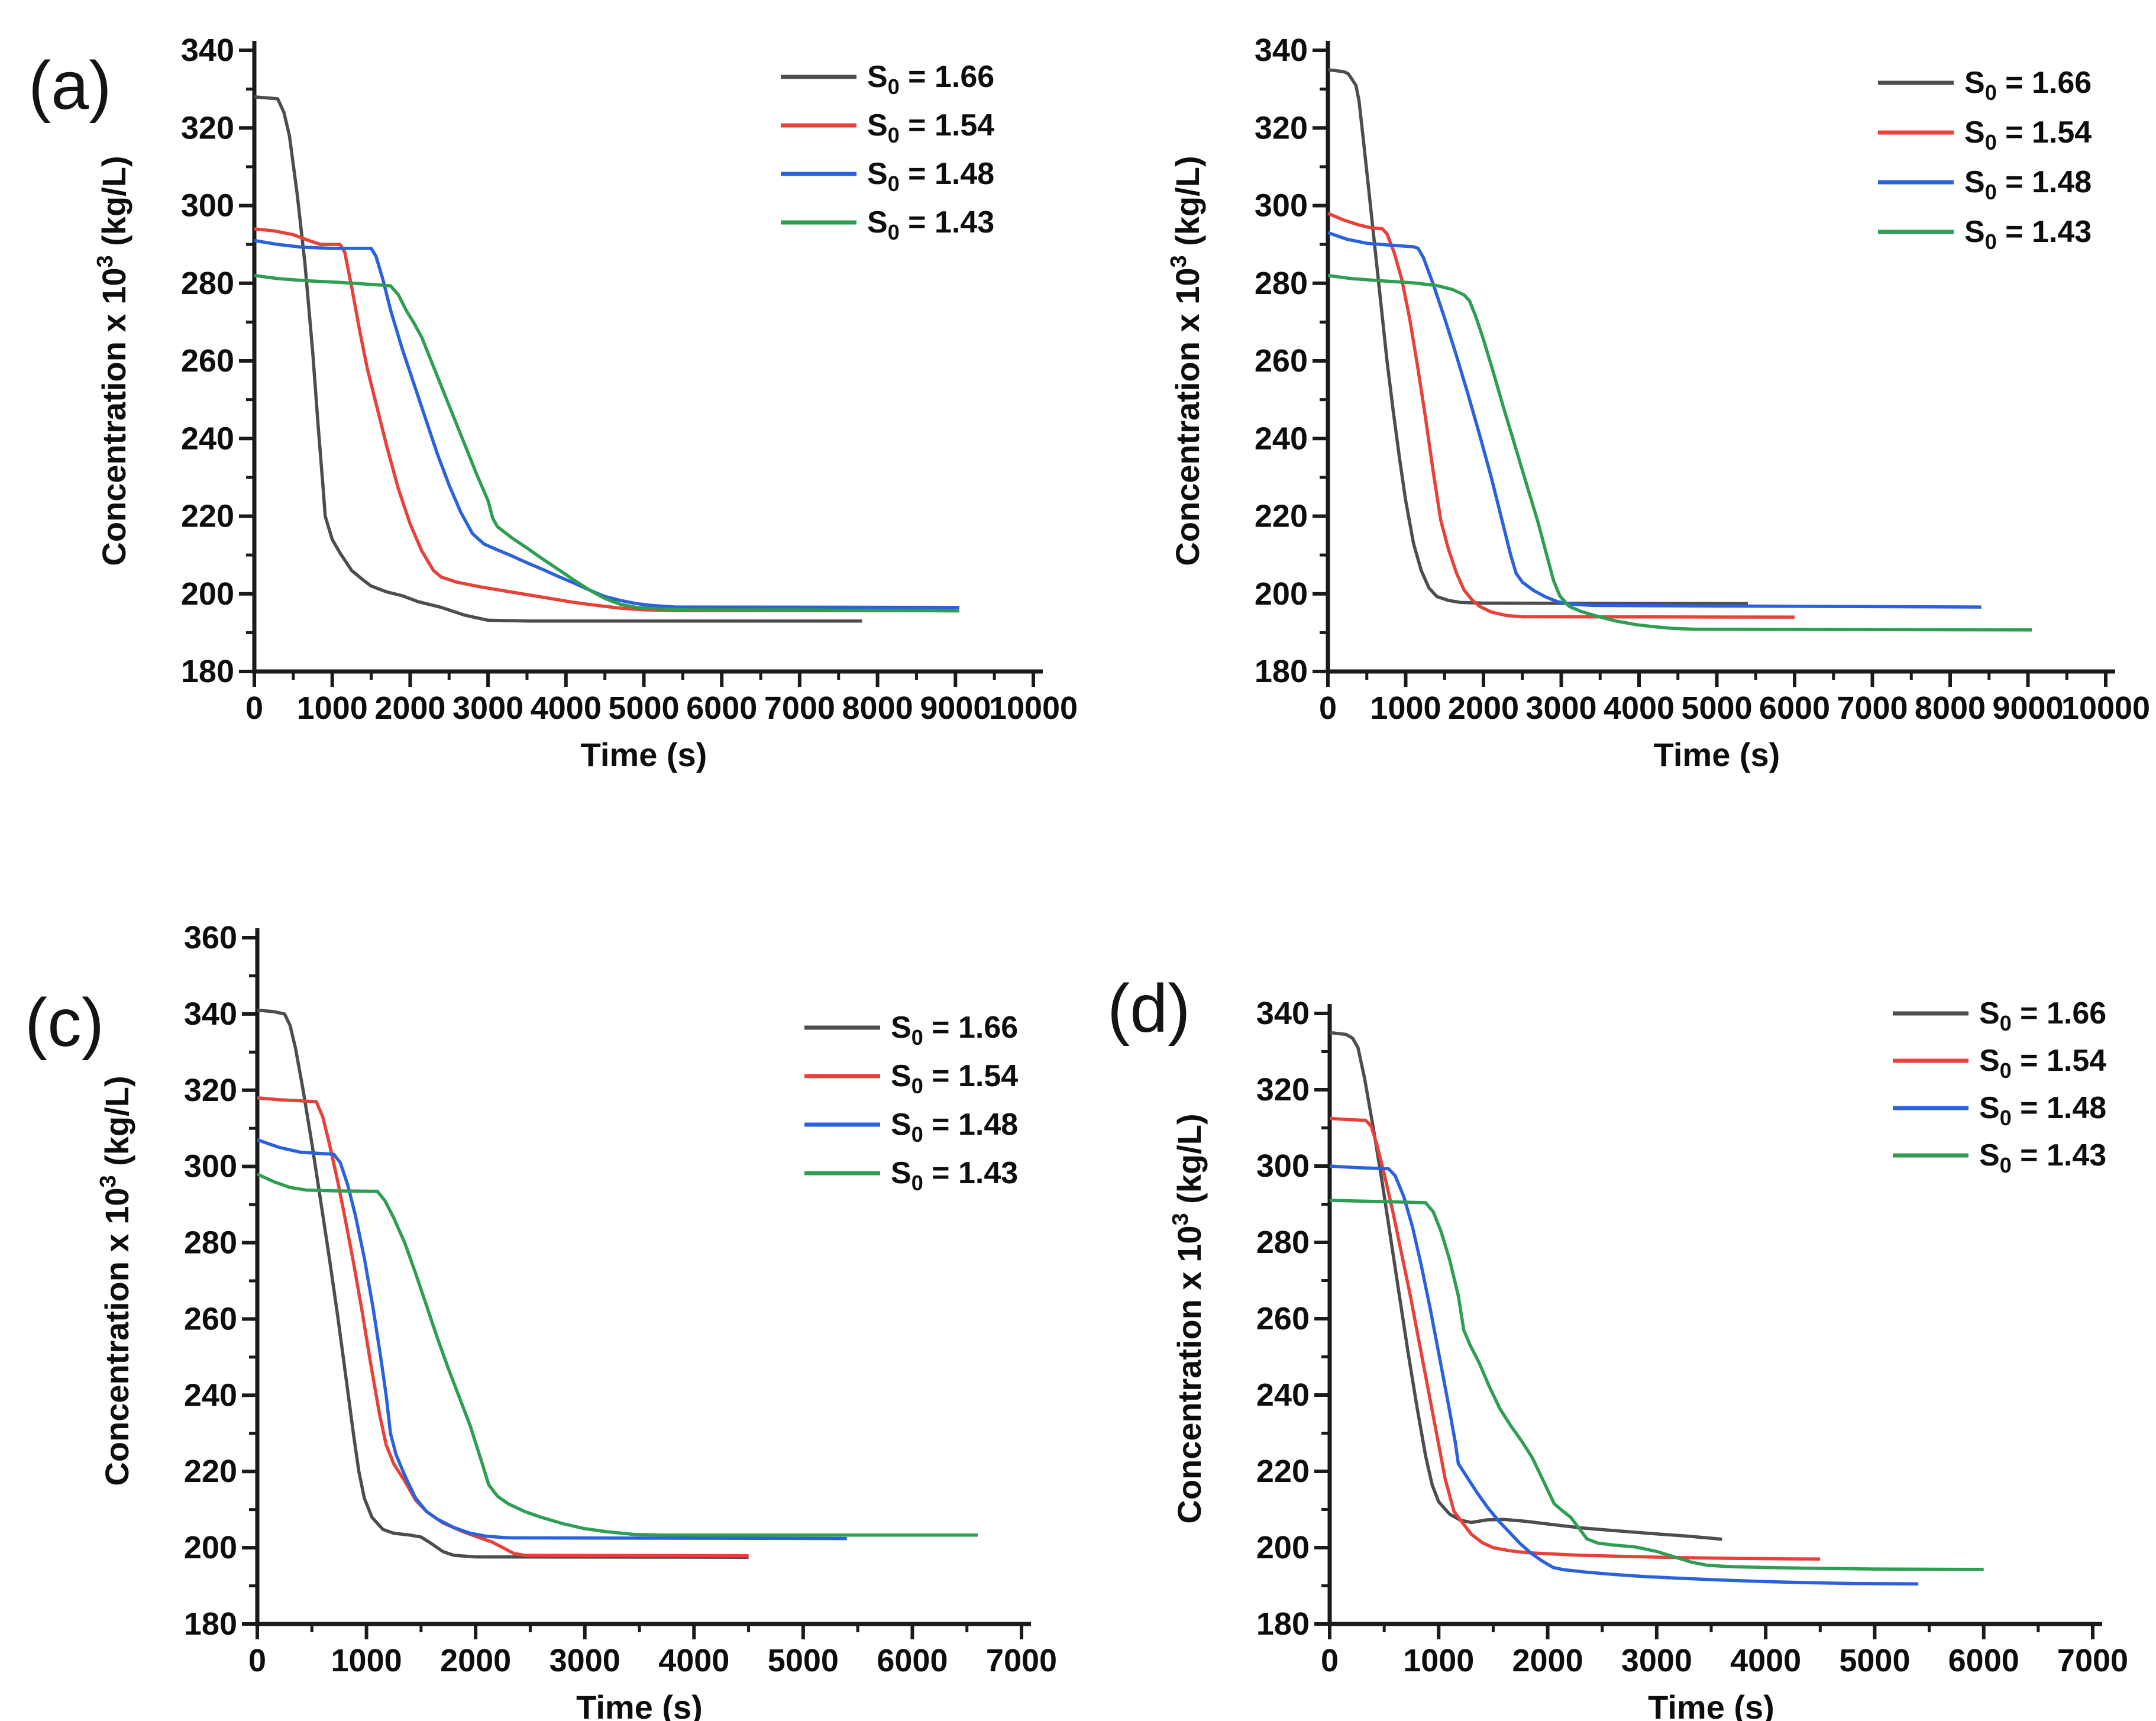 This screenshot has height=1721, width=2156. What do you see at coordinates (1281, 438) in the screenshot?
I see `y-tick-label: 240` at bounding box center [1281, 438].